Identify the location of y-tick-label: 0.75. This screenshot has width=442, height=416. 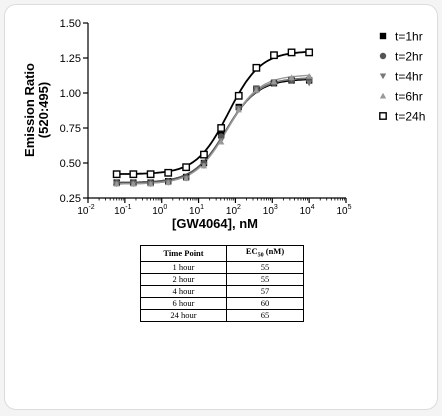
(70, 129).